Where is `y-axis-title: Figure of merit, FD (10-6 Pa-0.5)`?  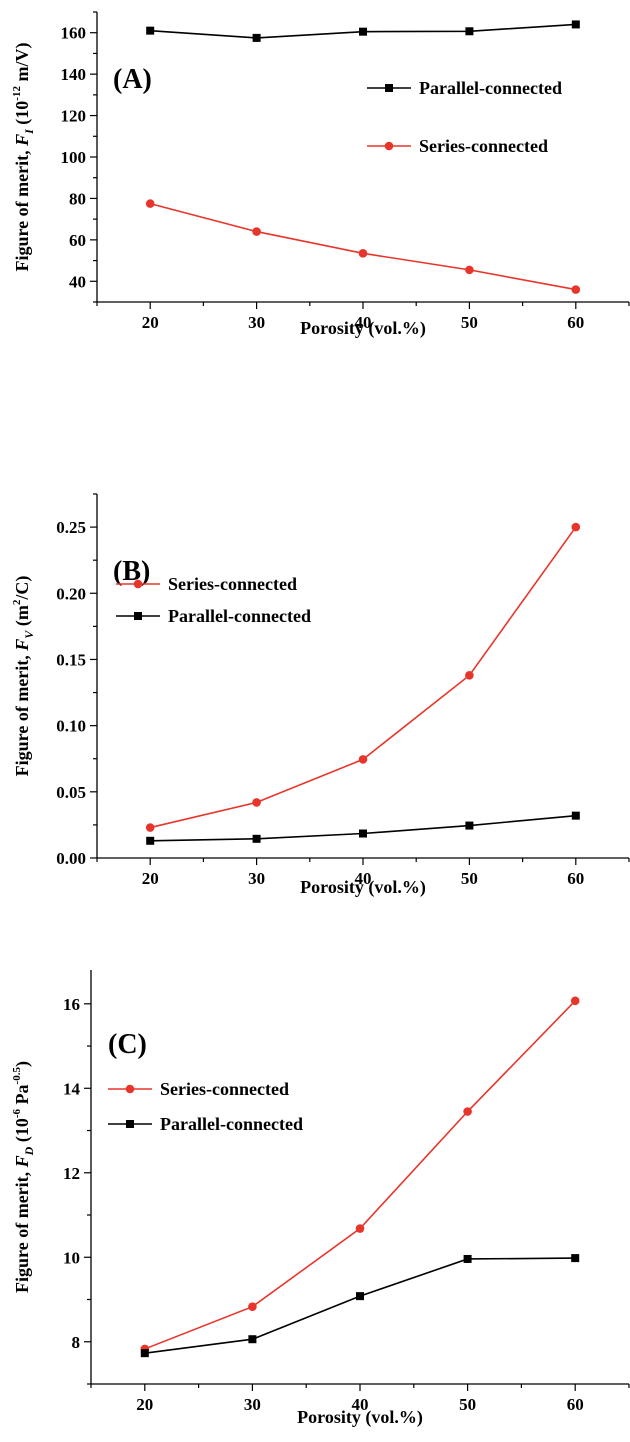
y-axis-title: Figure of merit, FD (10-6 Pa-0.5) is located at coordinates (23, 1177).